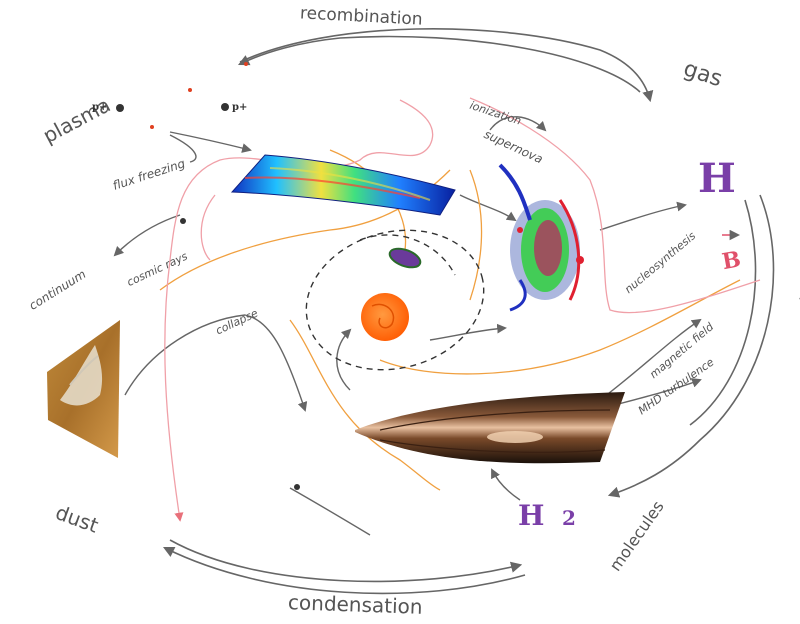 The image size is (800, 624). What do you see at coordinates (490, 428) in the screenshot?
I see `protoplanetary-disk-image` at bounding box center [490, 428].